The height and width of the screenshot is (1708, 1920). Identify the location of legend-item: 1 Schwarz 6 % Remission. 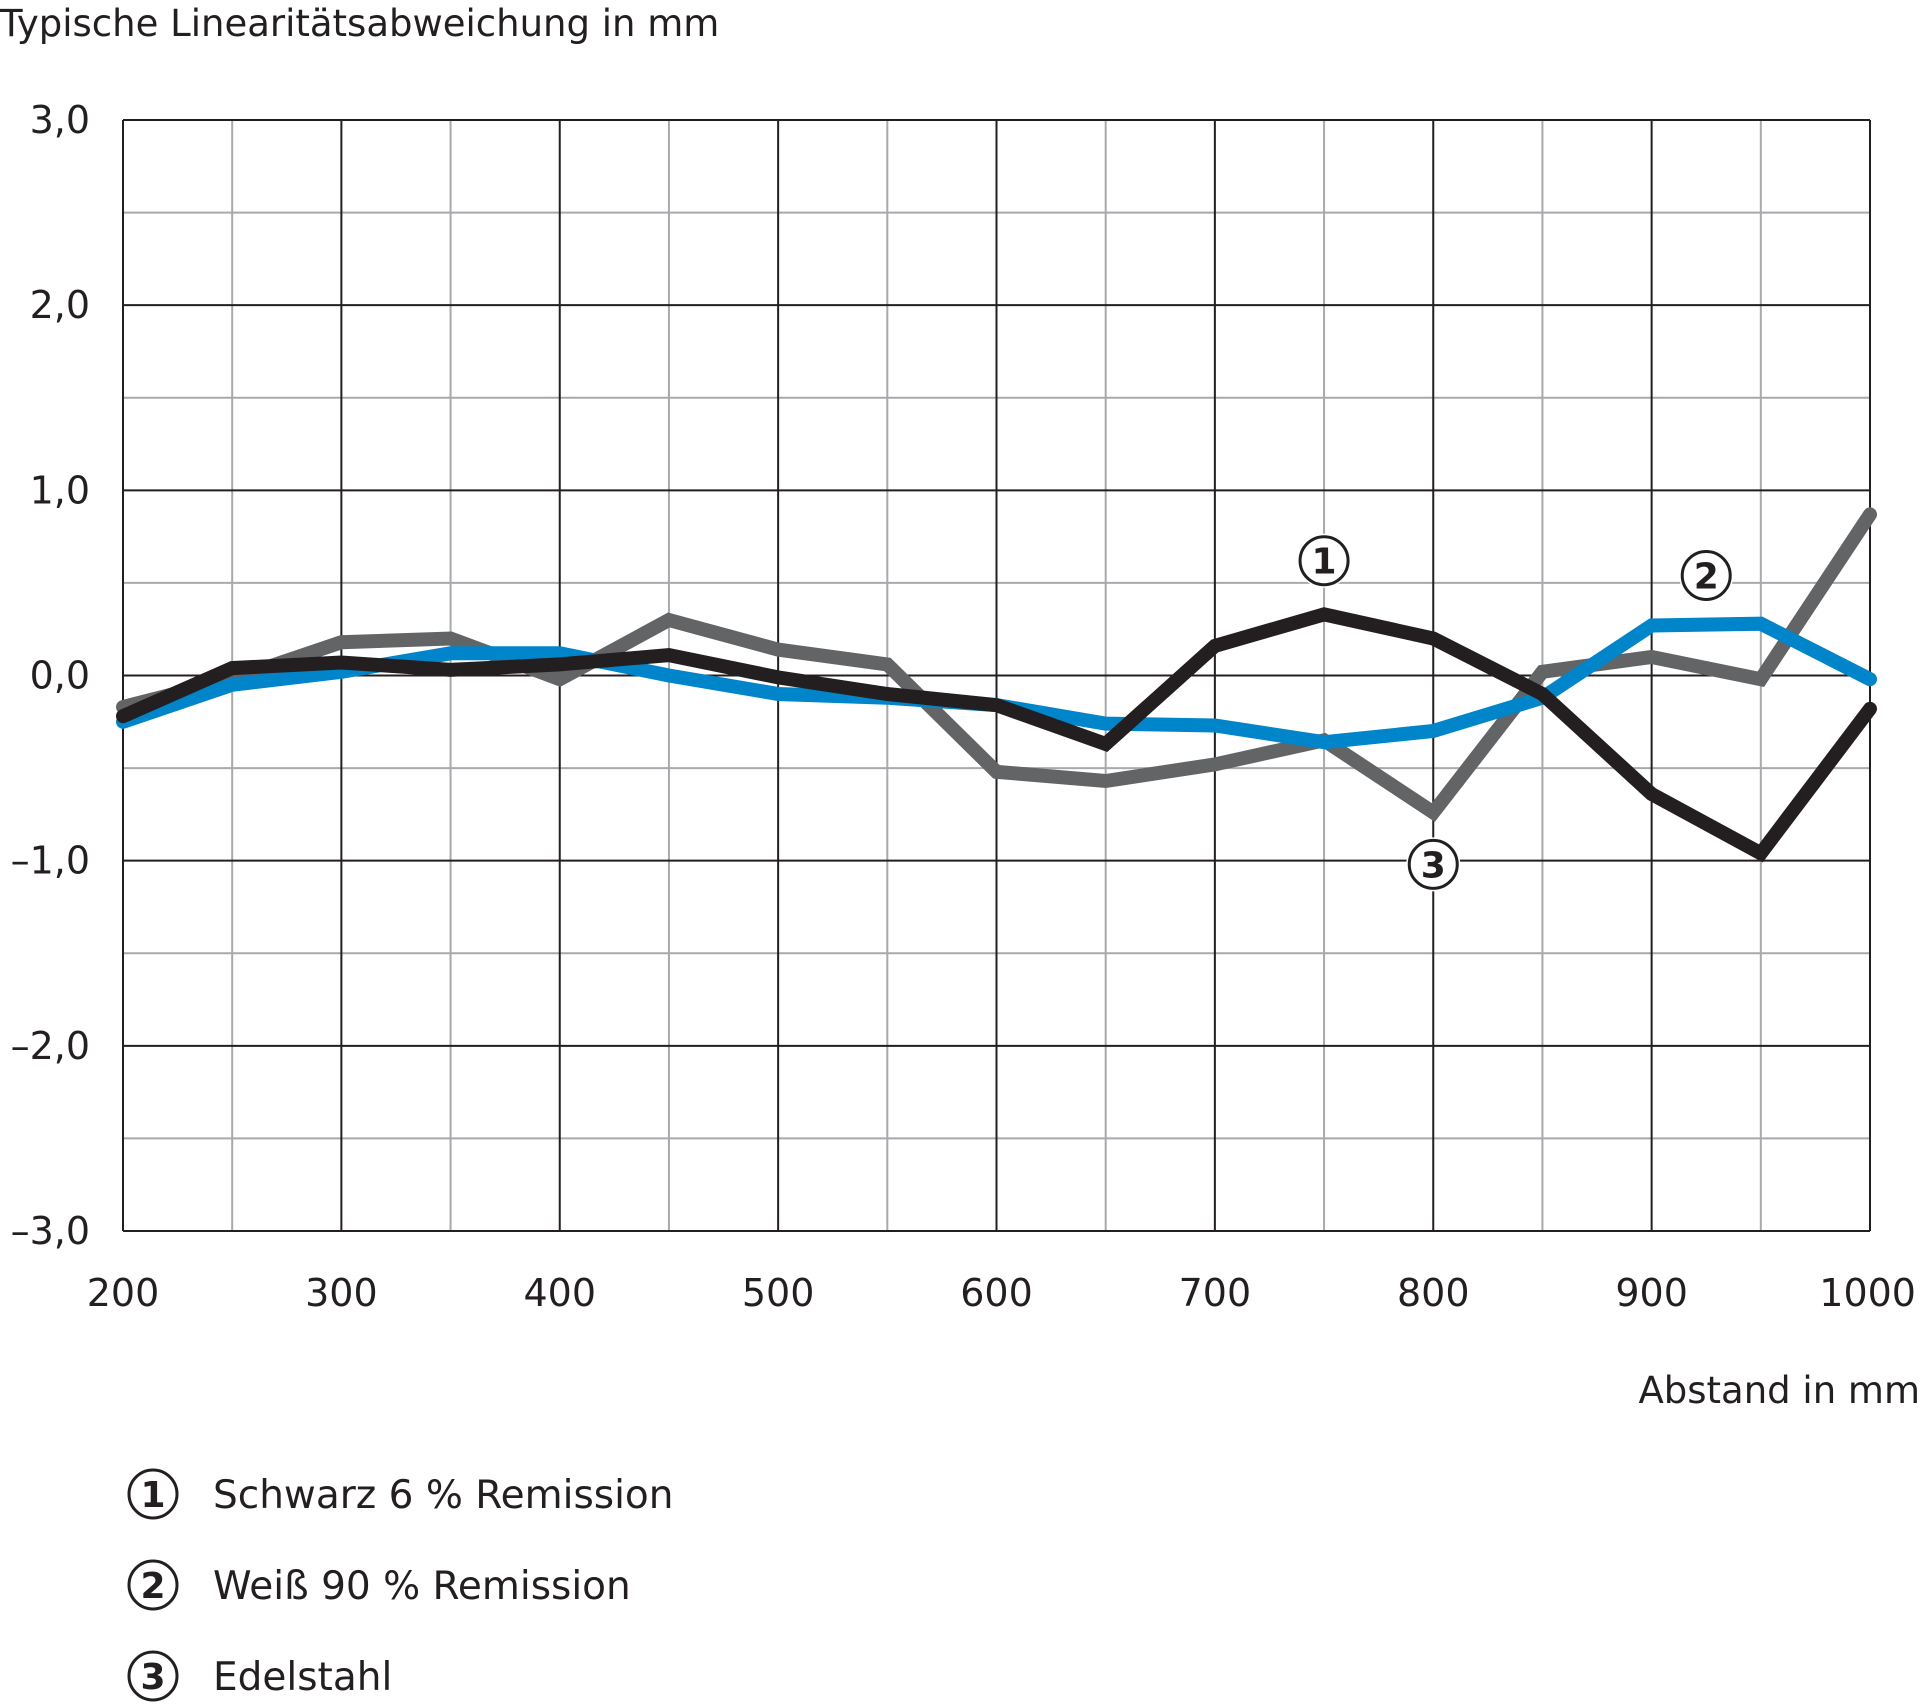
(400, 1494).